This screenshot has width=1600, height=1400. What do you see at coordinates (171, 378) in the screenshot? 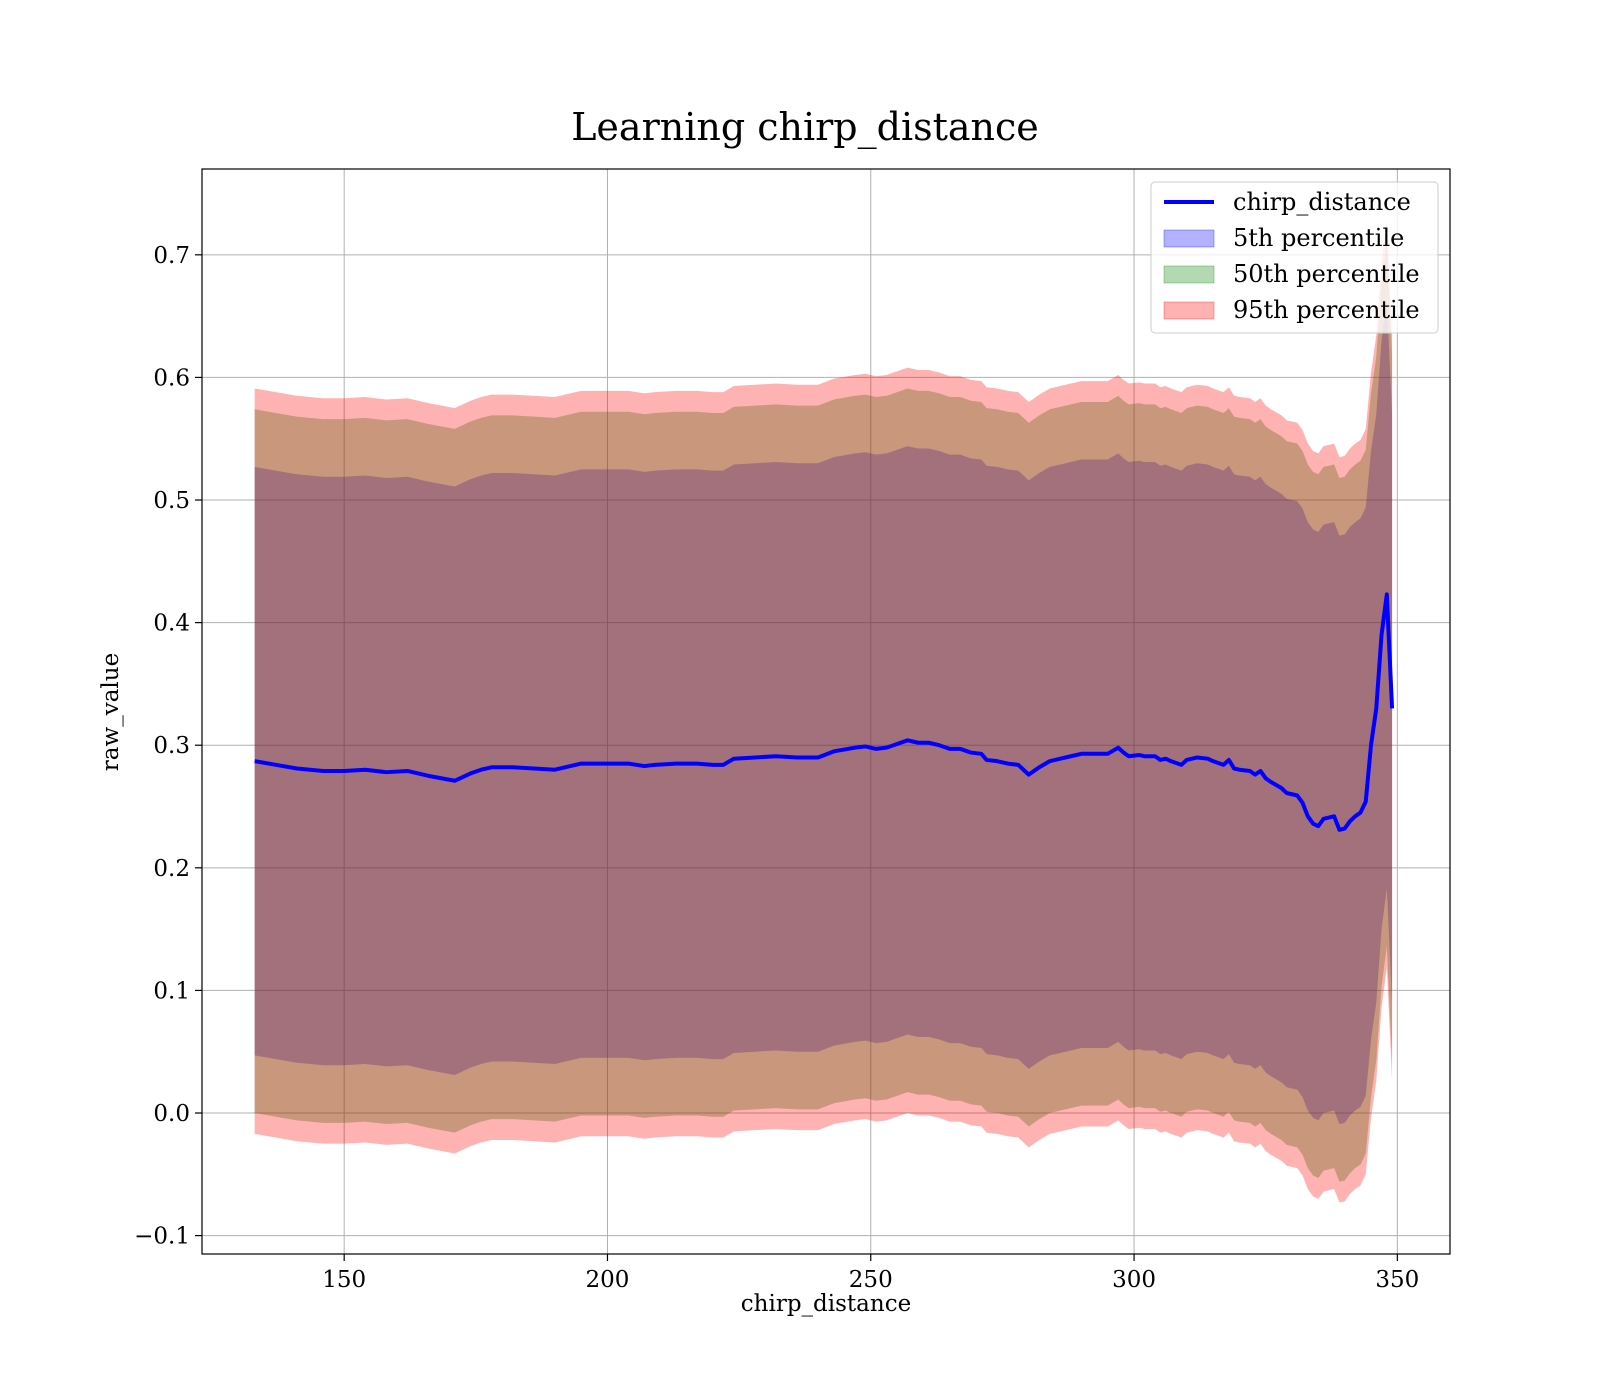
I see `y-tick-label-7: 0.6` at bounding box center [171, 378].